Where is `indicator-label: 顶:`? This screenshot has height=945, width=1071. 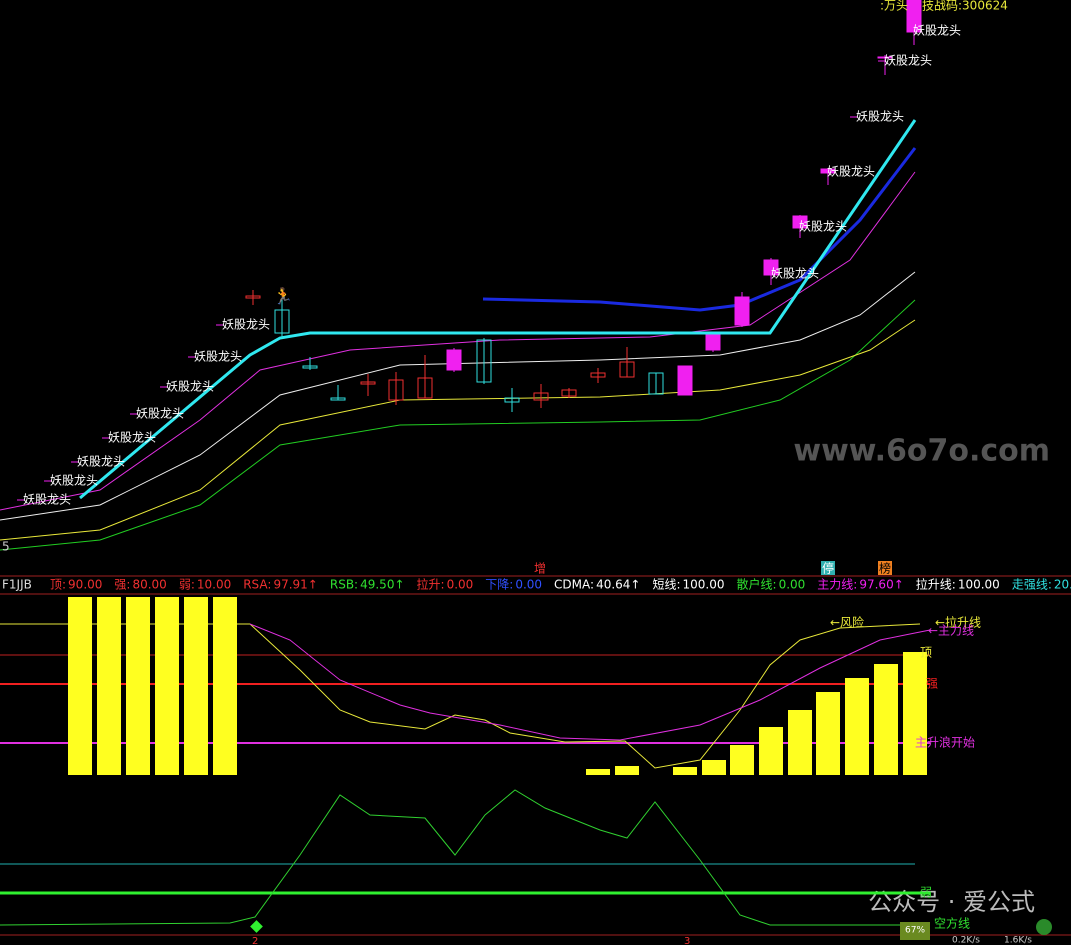 indicator-label: 顶: is located at coordinates (58, 585).